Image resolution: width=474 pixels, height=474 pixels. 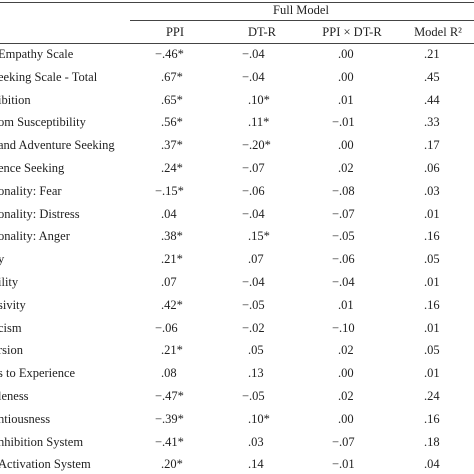 I want to click on cell: .67*, so click(x=172, y=76).